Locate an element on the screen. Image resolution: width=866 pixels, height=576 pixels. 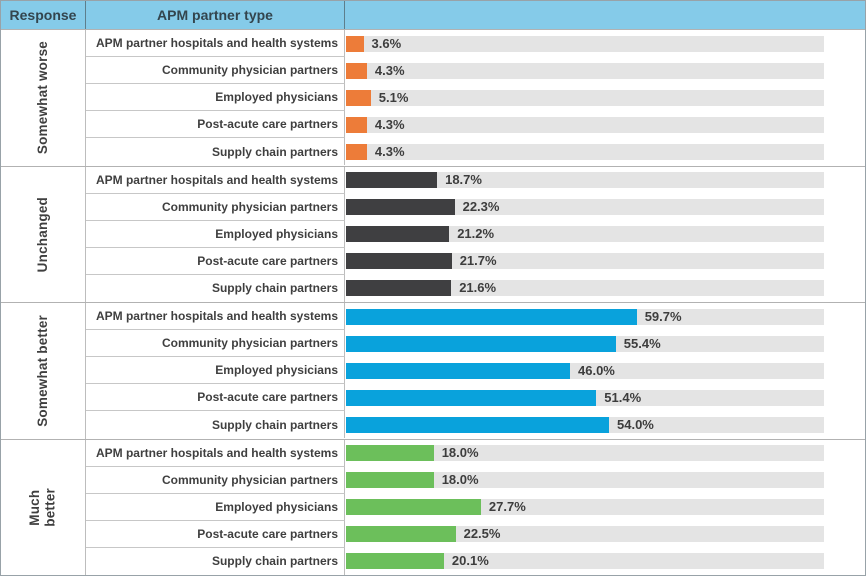
bar-track: 55.4% is located at coordinates (585, 343).